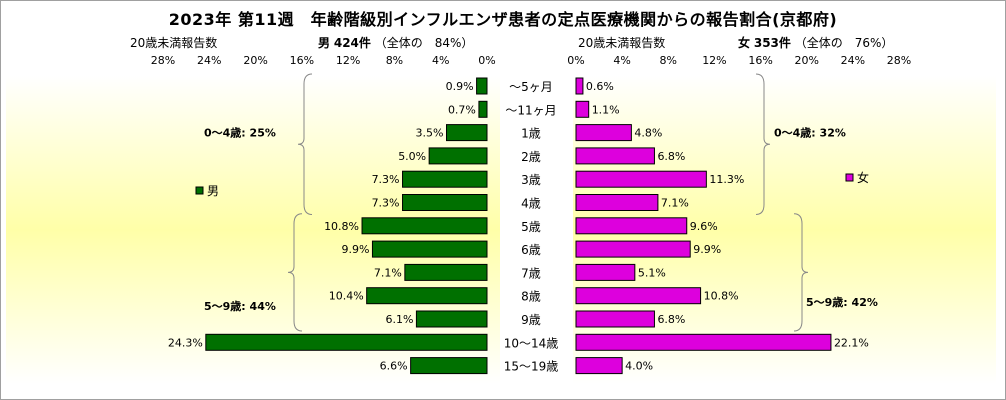 The image size is (1006, 400). I want to click on male-value-label: 3.5%, so click(430, 133).